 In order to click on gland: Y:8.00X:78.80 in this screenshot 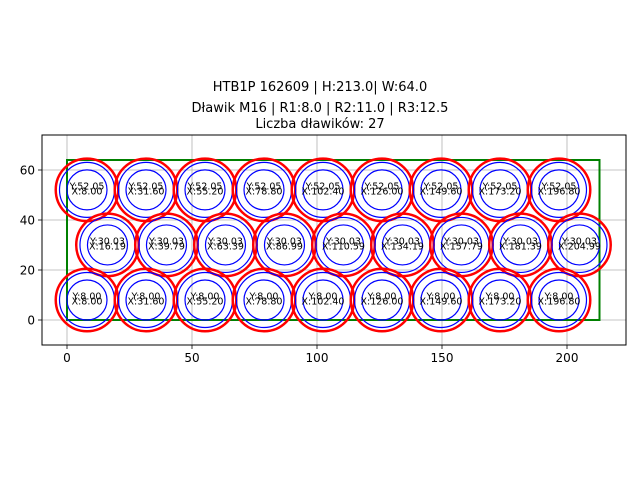, I will do `click(264, 300)`.